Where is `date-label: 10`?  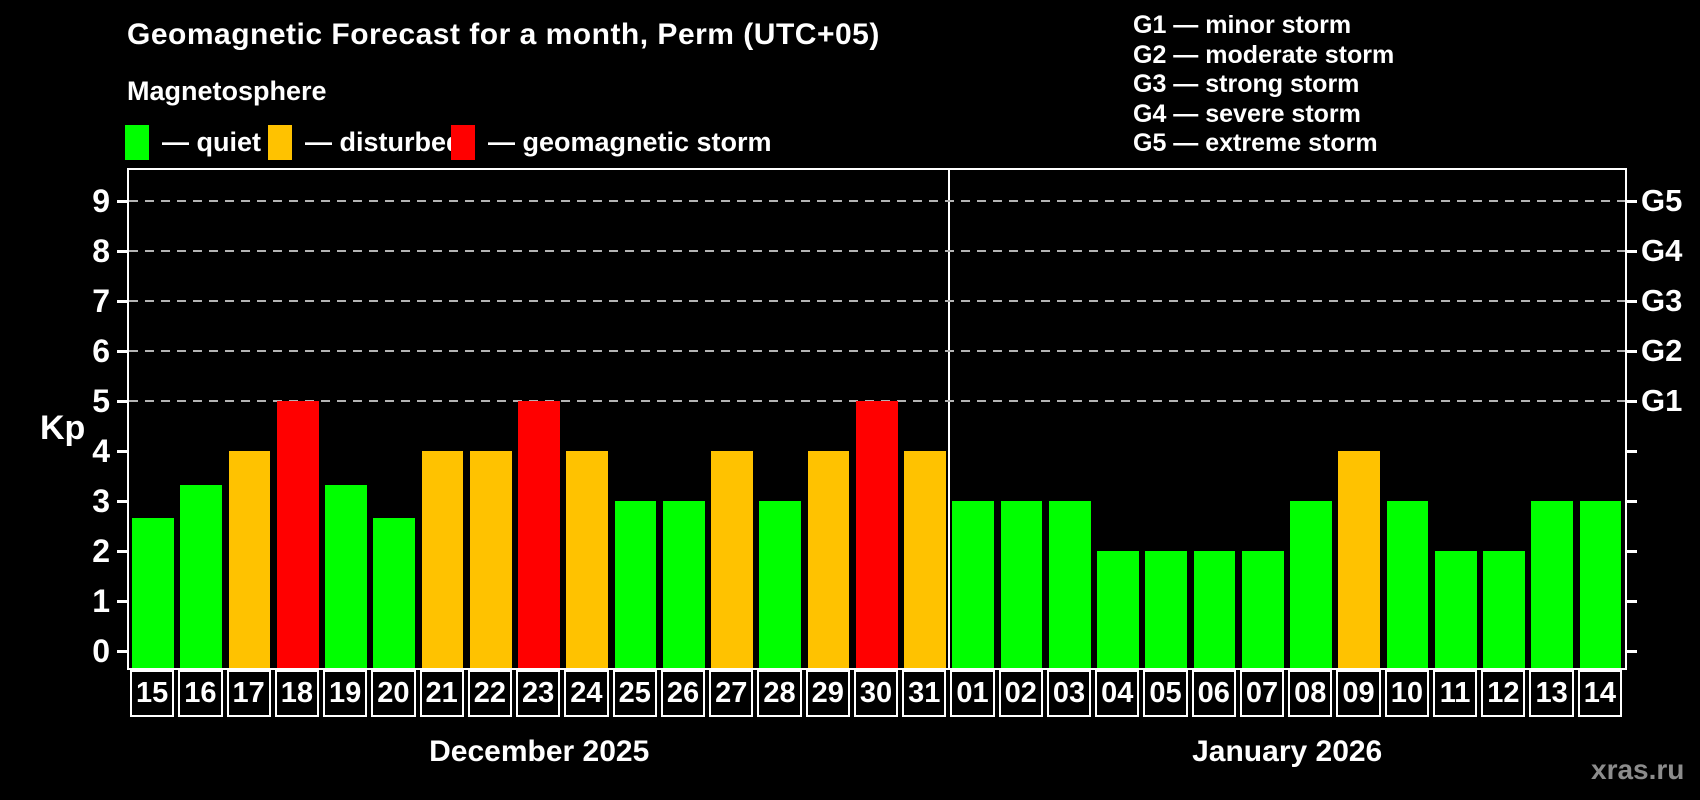 date-label: 10 is located at coordinates (1406, 693).